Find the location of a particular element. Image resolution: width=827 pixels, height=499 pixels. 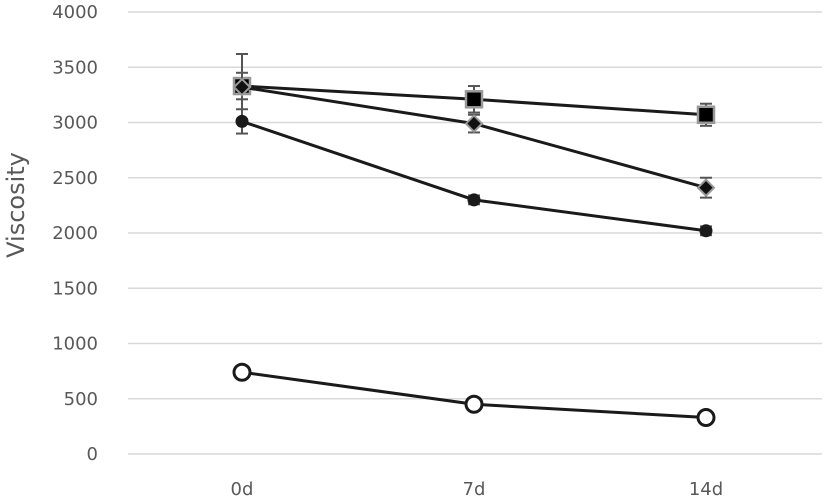

y-axis-title: Viscosity is located at coordinates (16, 205).